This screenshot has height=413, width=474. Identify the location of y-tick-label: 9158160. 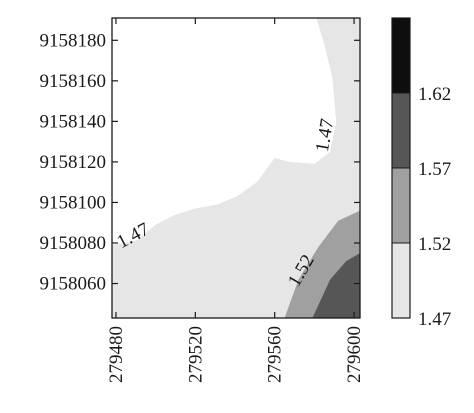
(73, 81).